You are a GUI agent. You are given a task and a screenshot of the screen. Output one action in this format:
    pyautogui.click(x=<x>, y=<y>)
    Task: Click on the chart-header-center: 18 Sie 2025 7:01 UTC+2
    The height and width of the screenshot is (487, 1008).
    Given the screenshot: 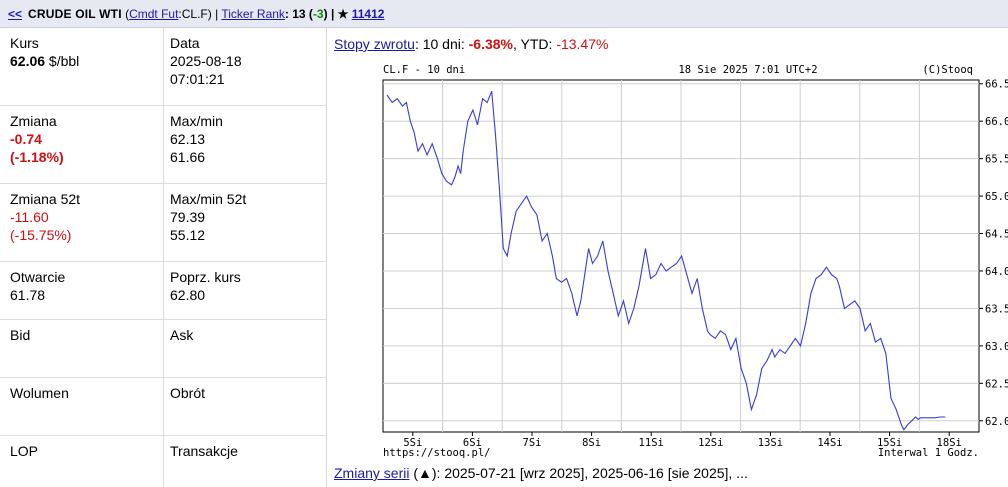 What is the action you would take?
    pyautogui.click(x=747, y=70)
    